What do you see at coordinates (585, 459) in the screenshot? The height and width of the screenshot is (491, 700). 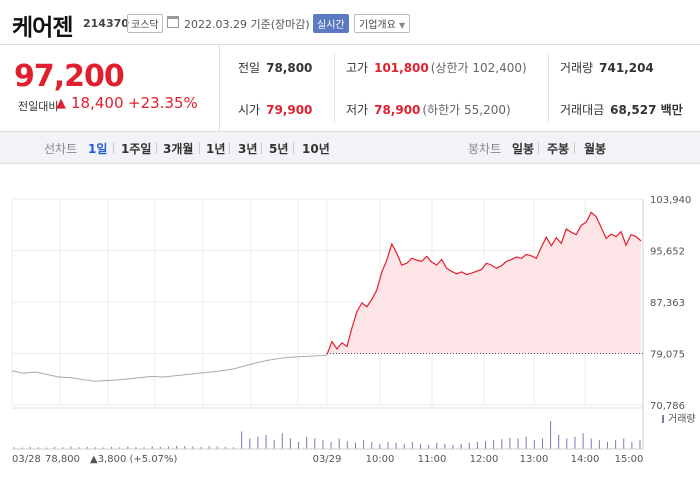 I see `x-tick-label: 14:00` at bounding box center [585, 459].